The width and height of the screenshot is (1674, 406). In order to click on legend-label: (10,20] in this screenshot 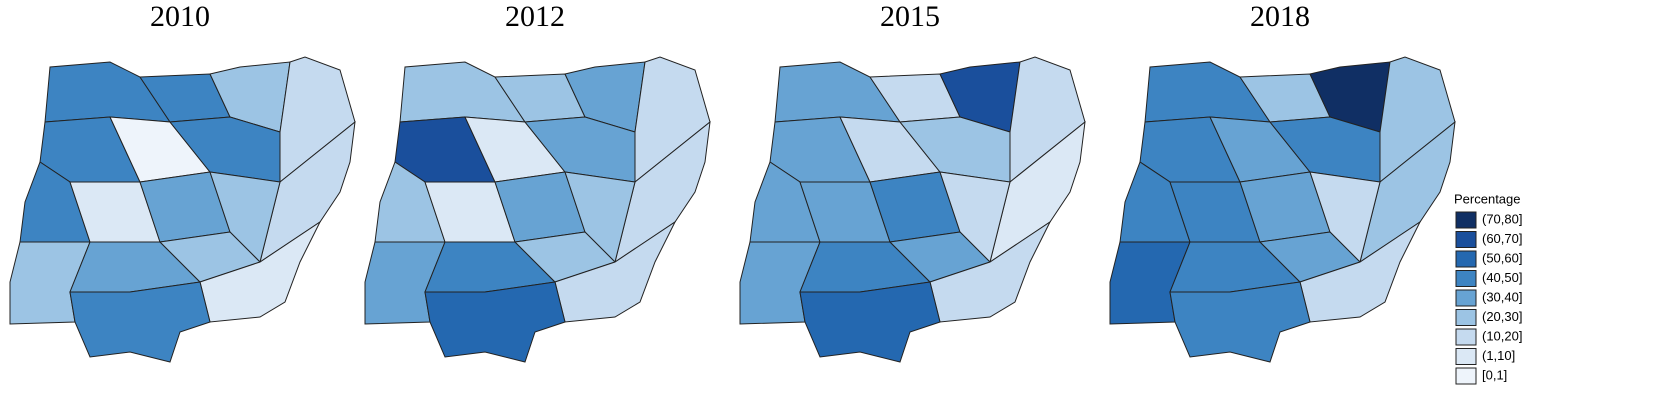, I will do `click(1502, 335)`.